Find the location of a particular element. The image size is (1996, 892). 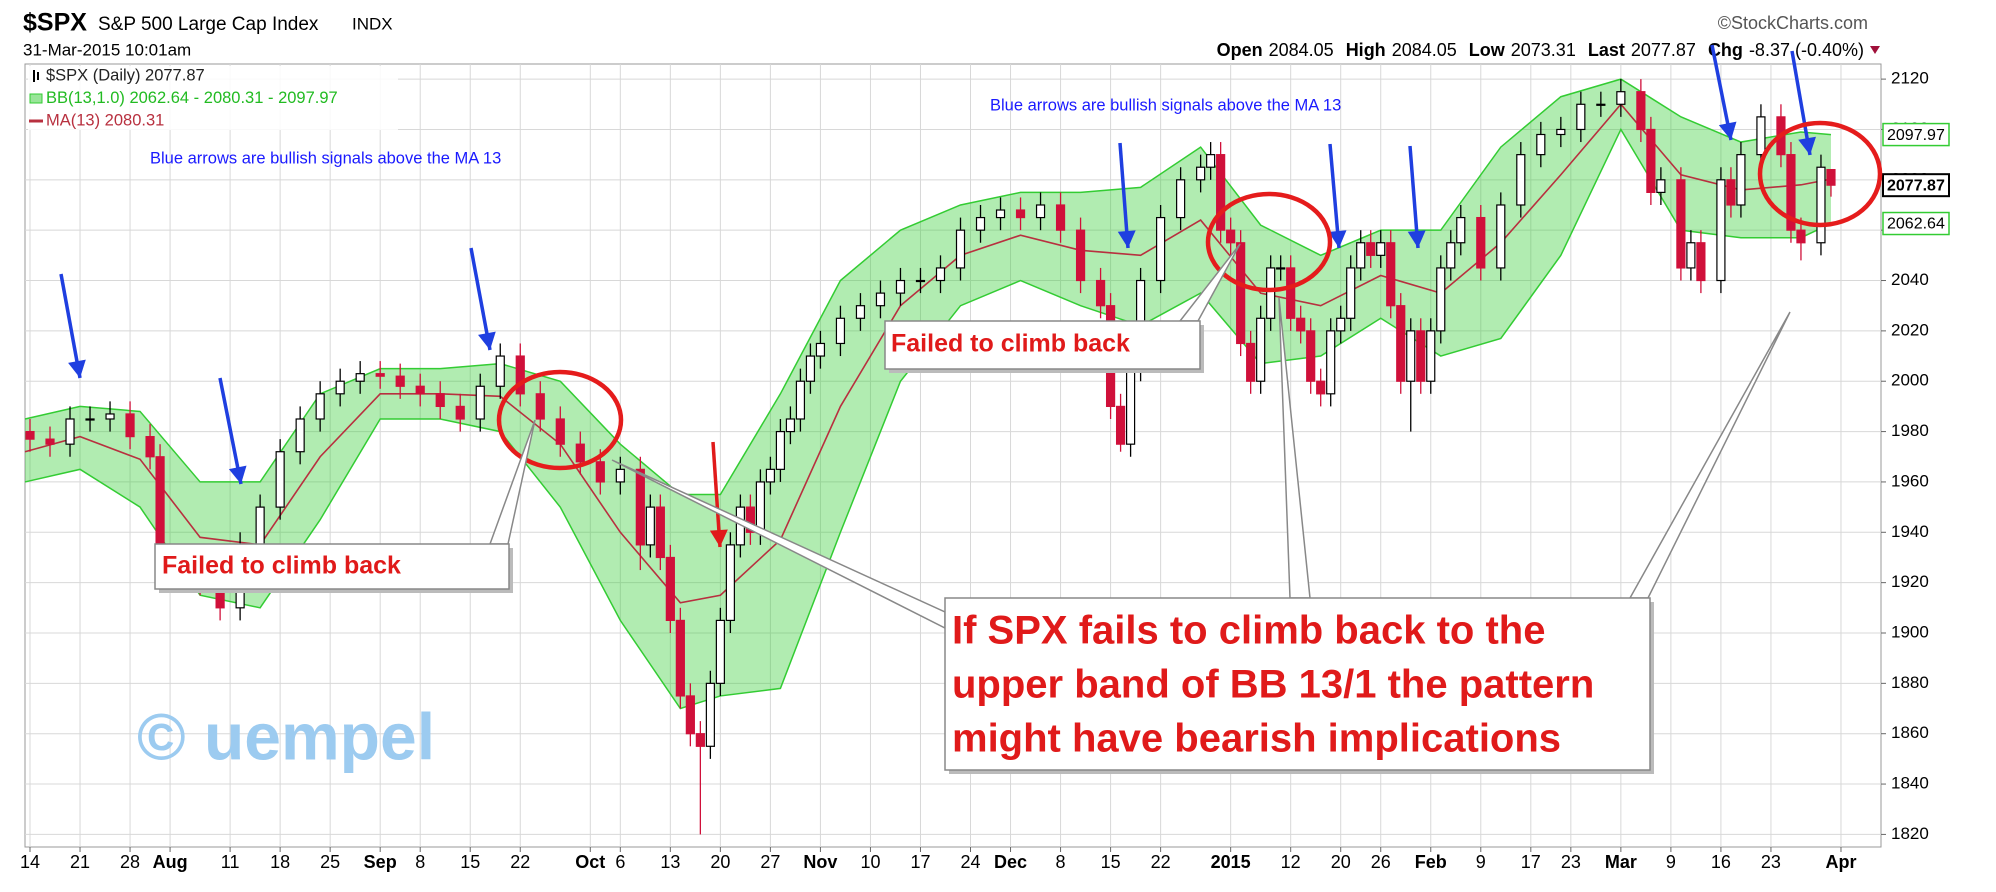

y-tick-label: 1860 is located at coordinates (1910, 732).